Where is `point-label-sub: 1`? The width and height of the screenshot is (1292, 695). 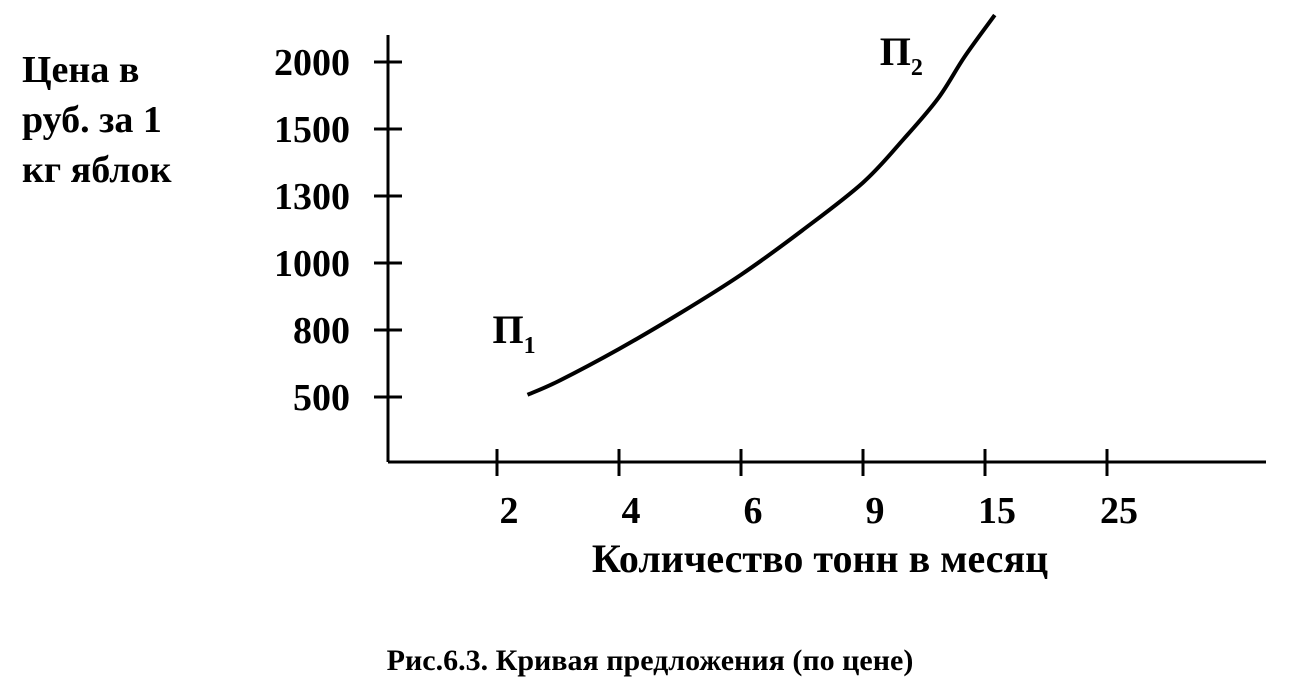
point-label-sub: 1 is located at coordinates (530, 346).